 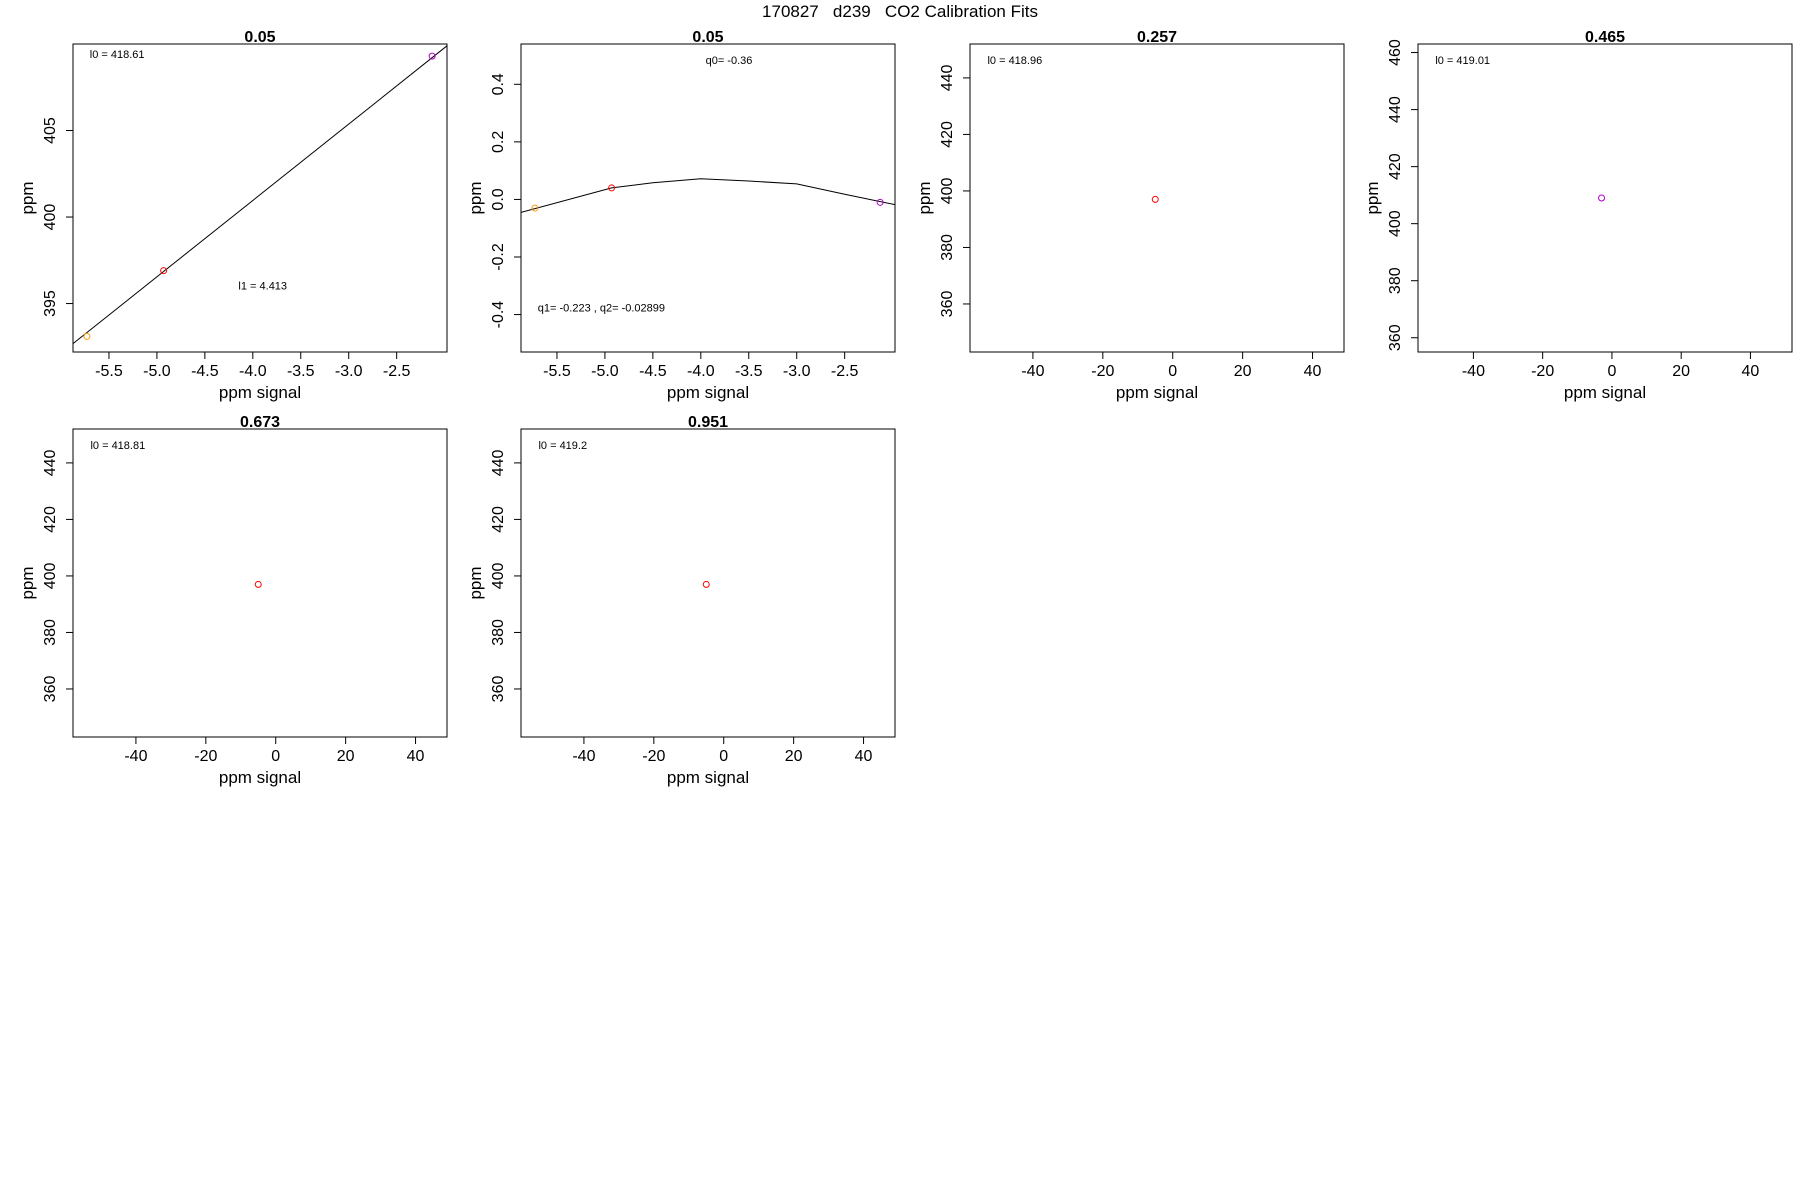 I want to click on panel-2-x-tick-label: -4.0, so click(x=701, y=371).